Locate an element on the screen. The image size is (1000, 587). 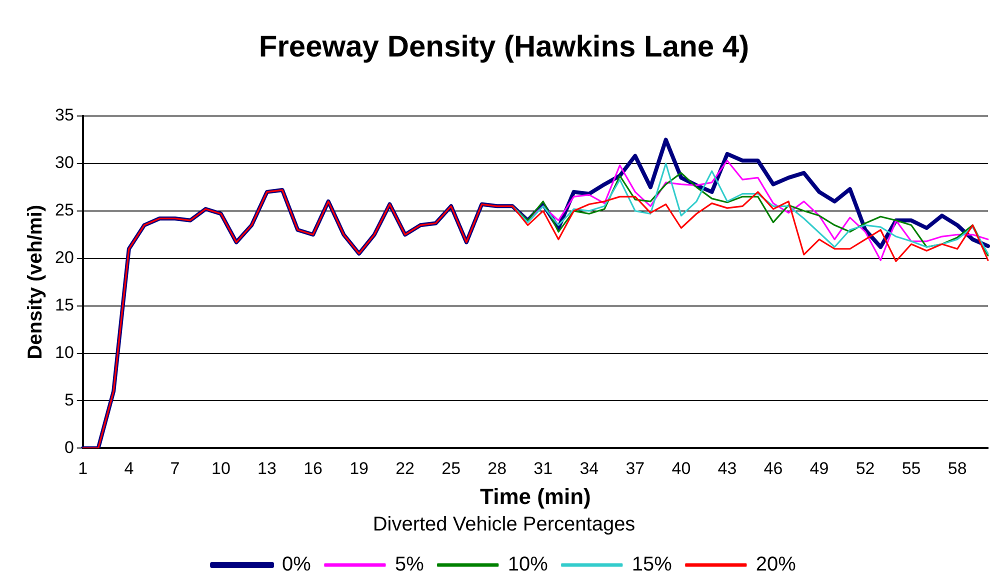
legend-label: 15% is located at coordinates (652, 565).